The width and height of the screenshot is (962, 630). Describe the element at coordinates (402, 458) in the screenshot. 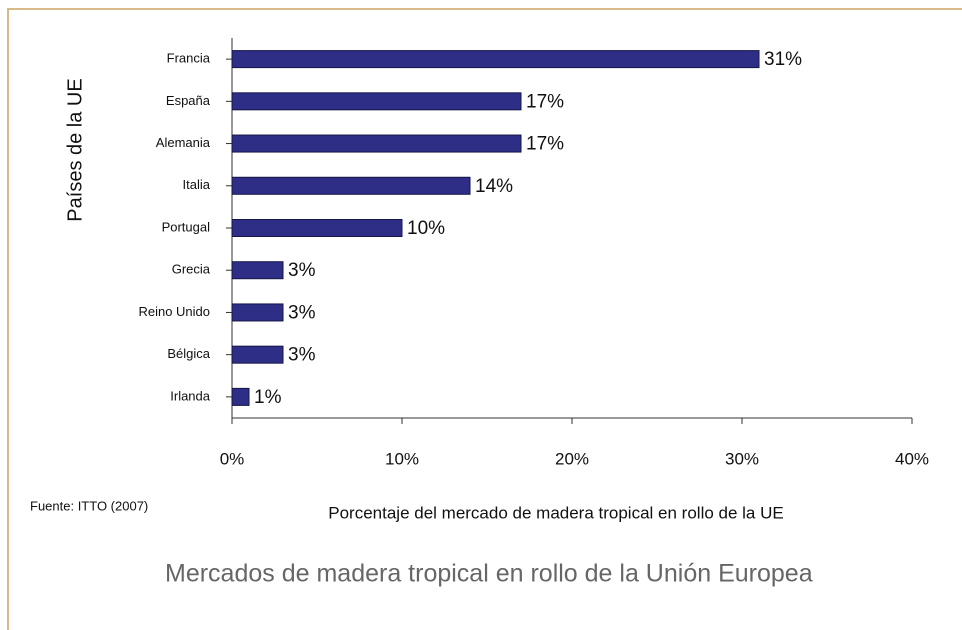

I see `x-tick-label: 10%` at that location.